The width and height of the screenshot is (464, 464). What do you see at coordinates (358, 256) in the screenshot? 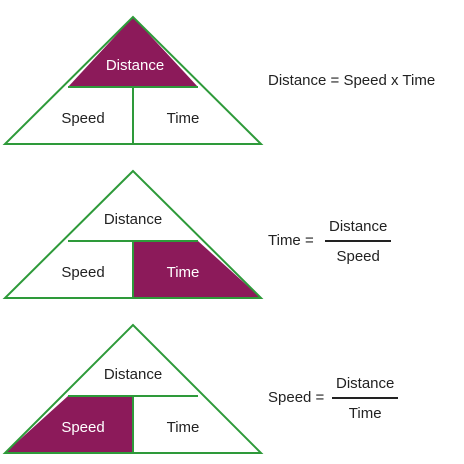
I see `equation-time-denominator: Speed` at bounding box center [358, 256].